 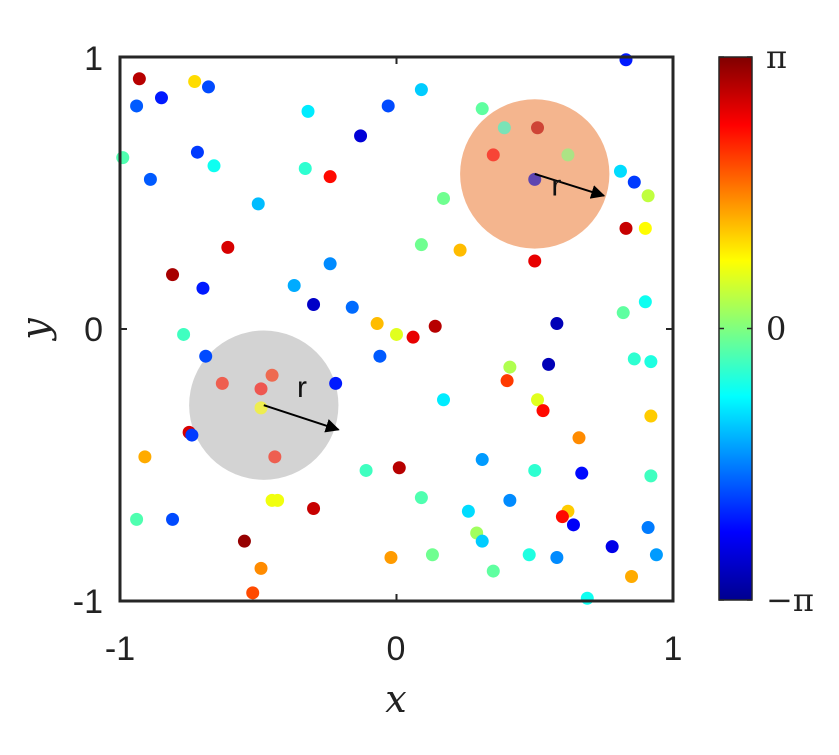 I want to click on radius-label-0: r, so click(x=556, y=186).